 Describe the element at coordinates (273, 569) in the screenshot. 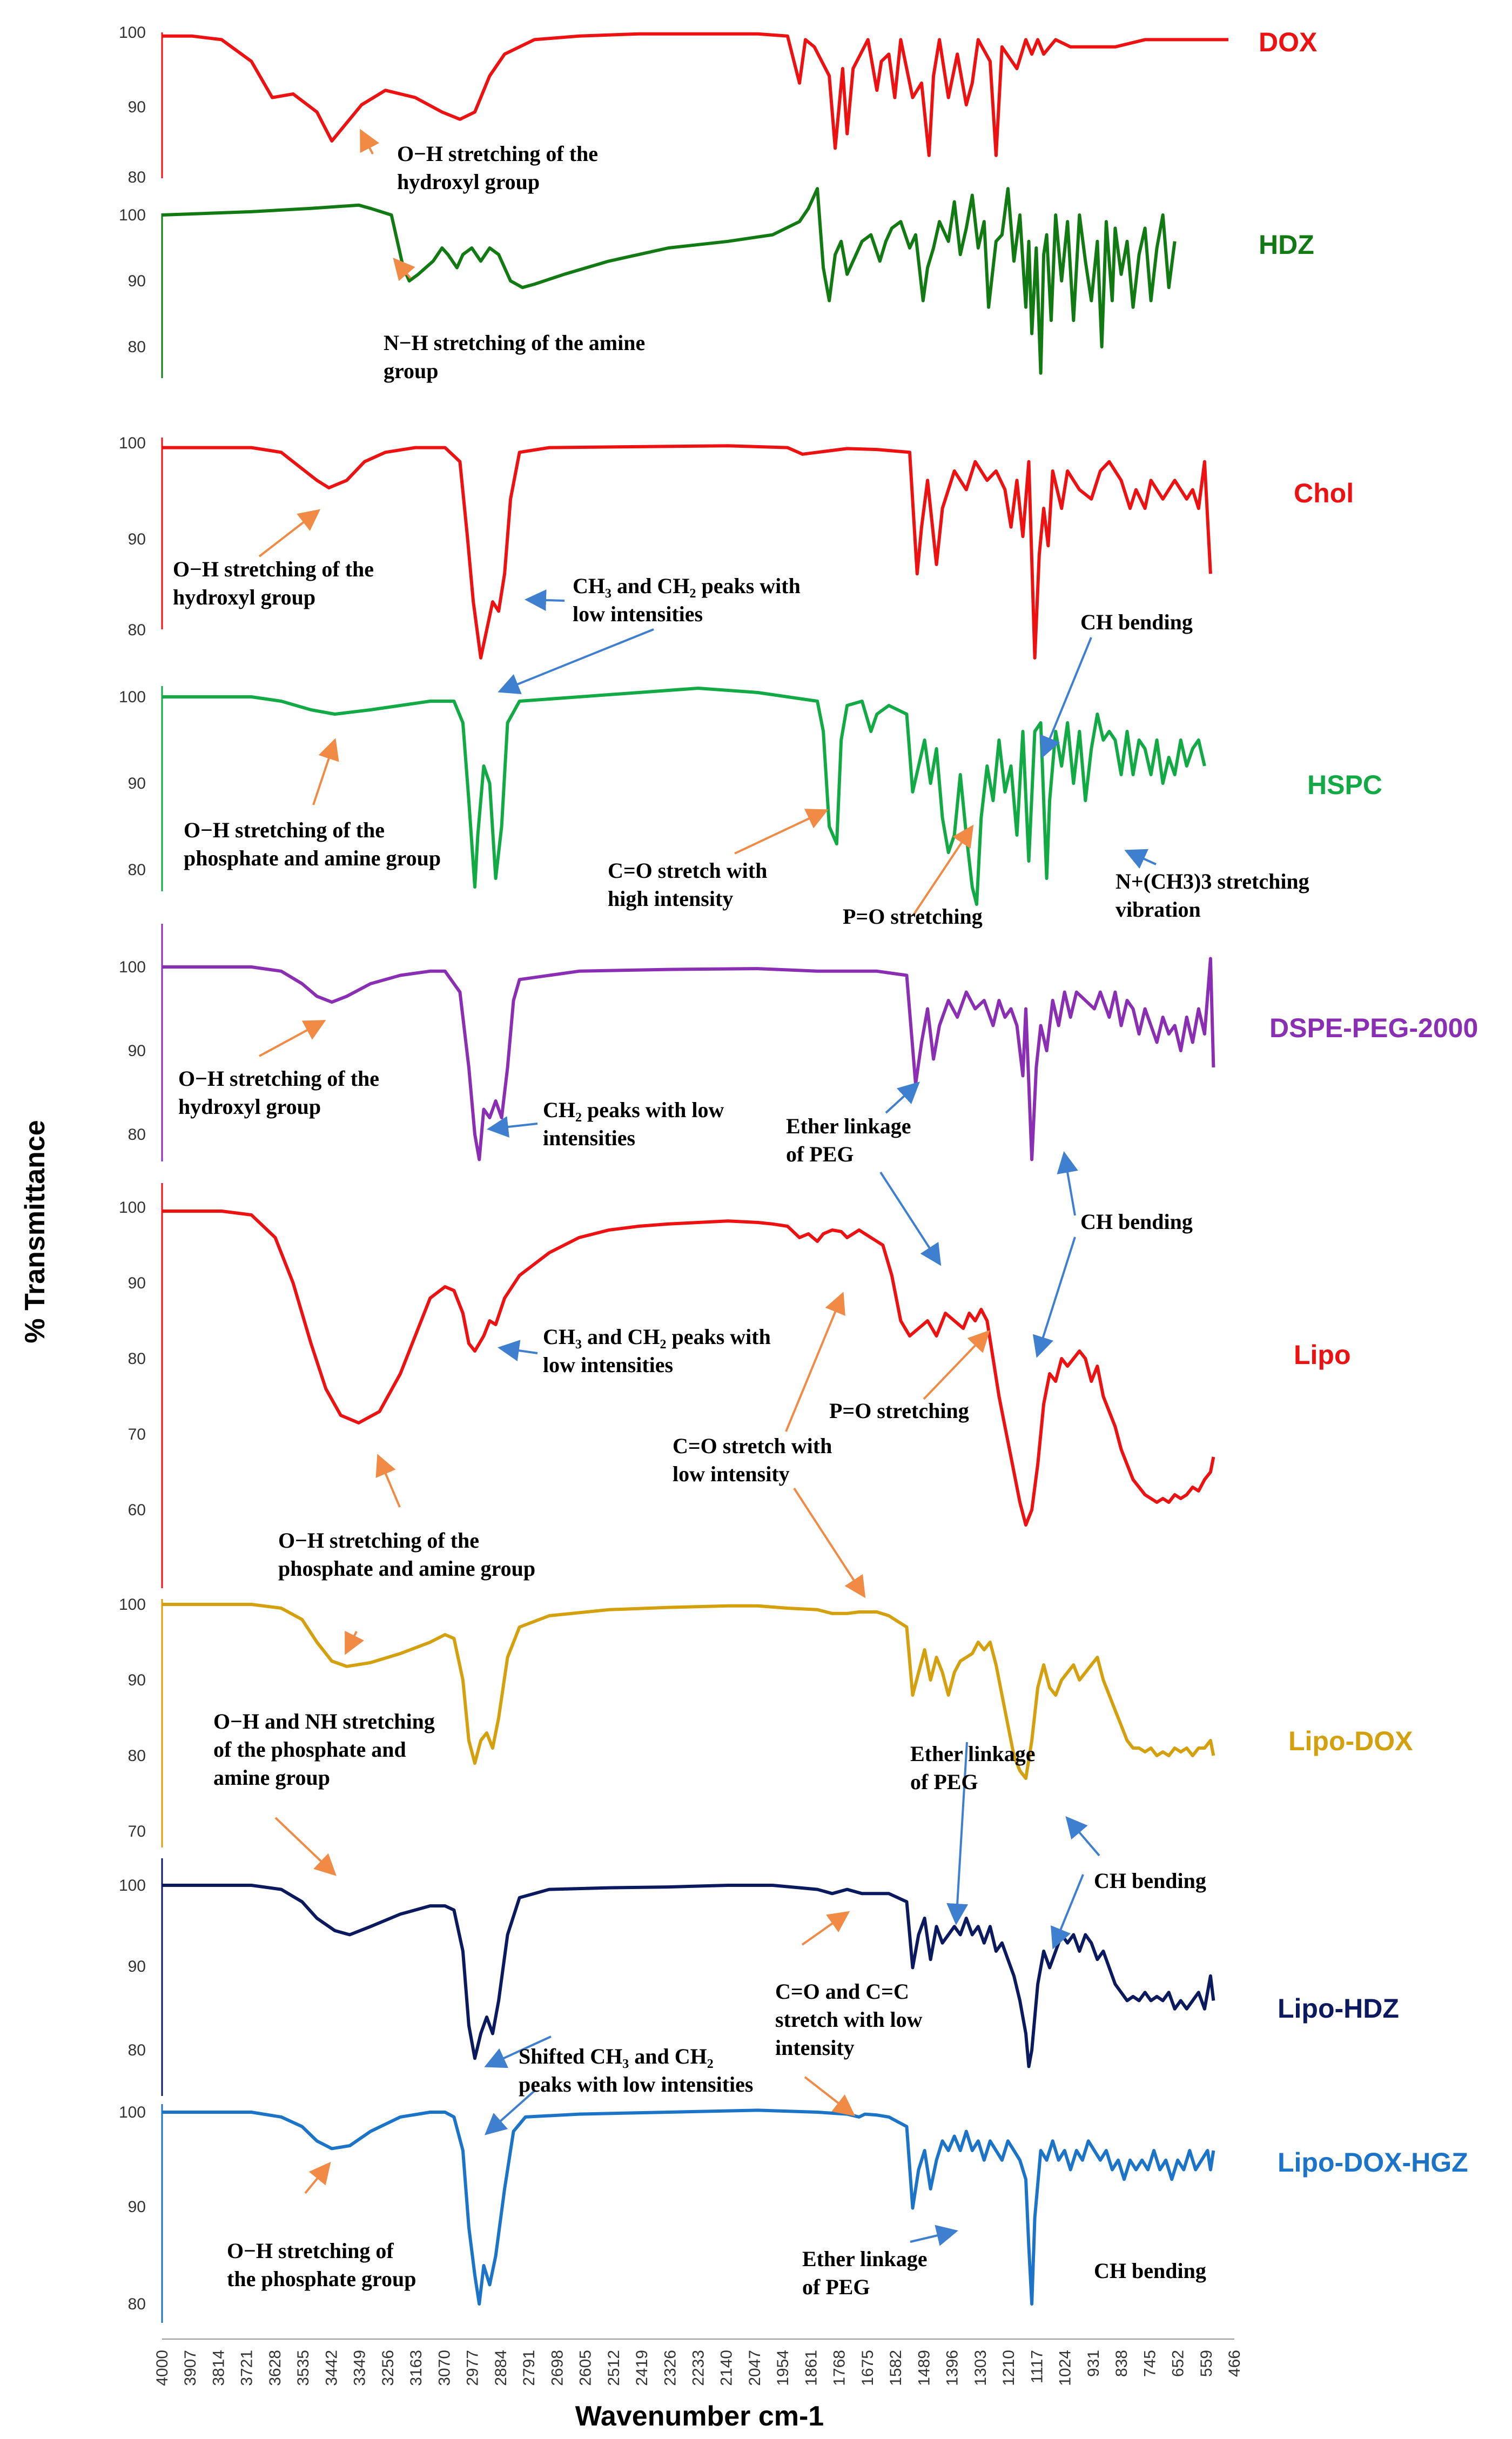

I see `annotation-chol-oh: O−H stretching of the` at that location.